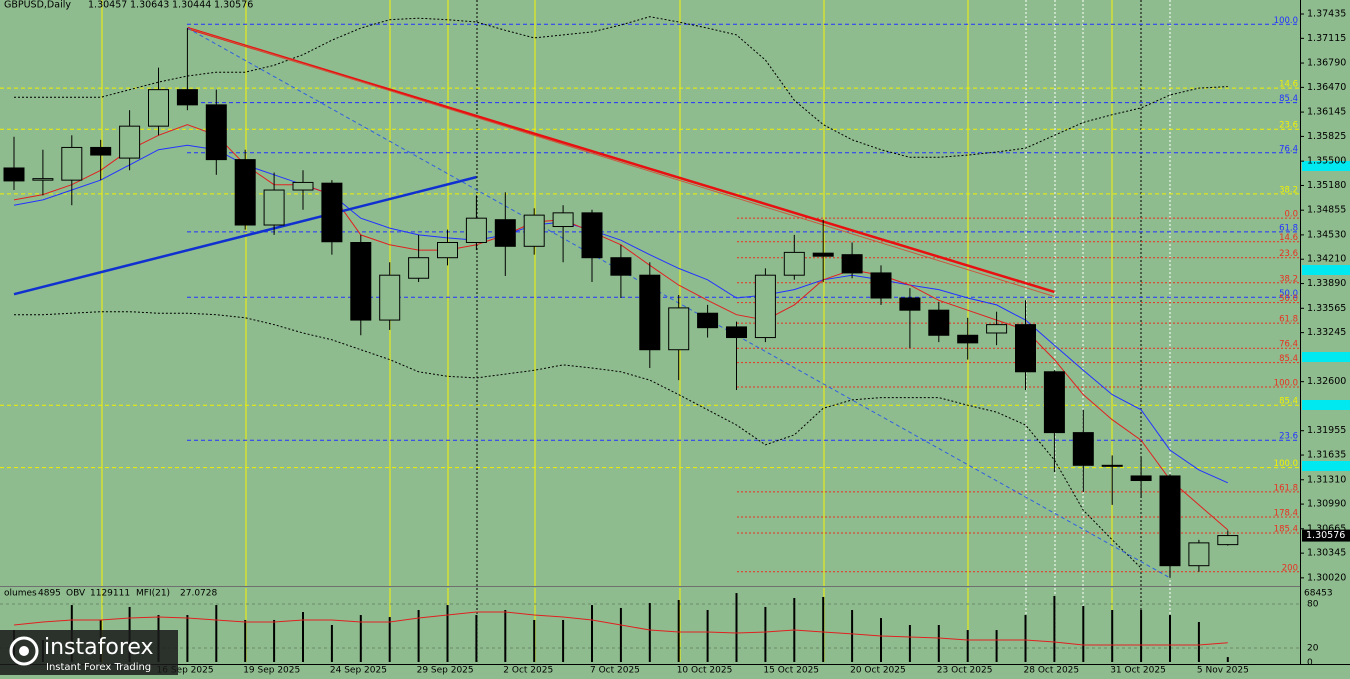  Describe the element at coordinates (1326, 161) in the screenshot. I see `y-tick-label: 1.35500` at that location.